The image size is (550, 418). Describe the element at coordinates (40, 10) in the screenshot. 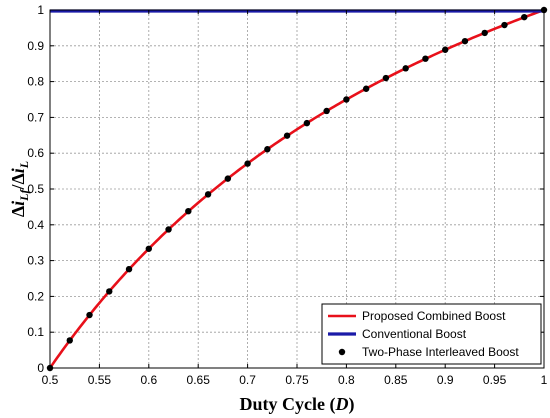

I see `y-tick-label: 1` at that location.